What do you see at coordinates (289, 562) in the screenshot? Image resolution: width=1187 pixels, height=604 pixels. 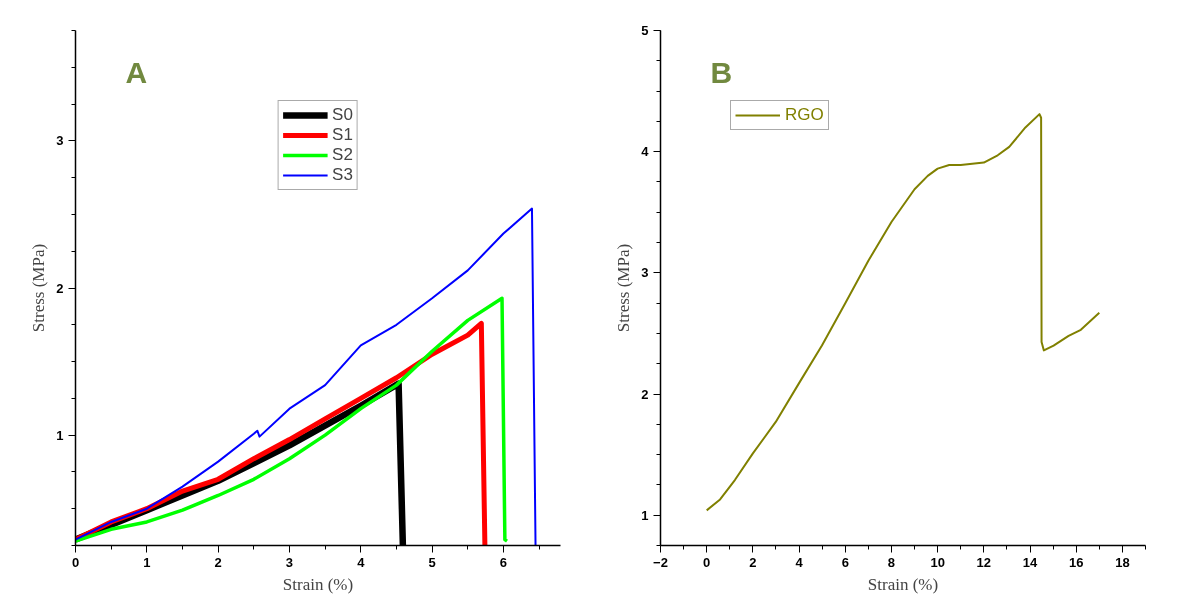 I see `x-tick-label: 3` at bounding box center [289, 562].